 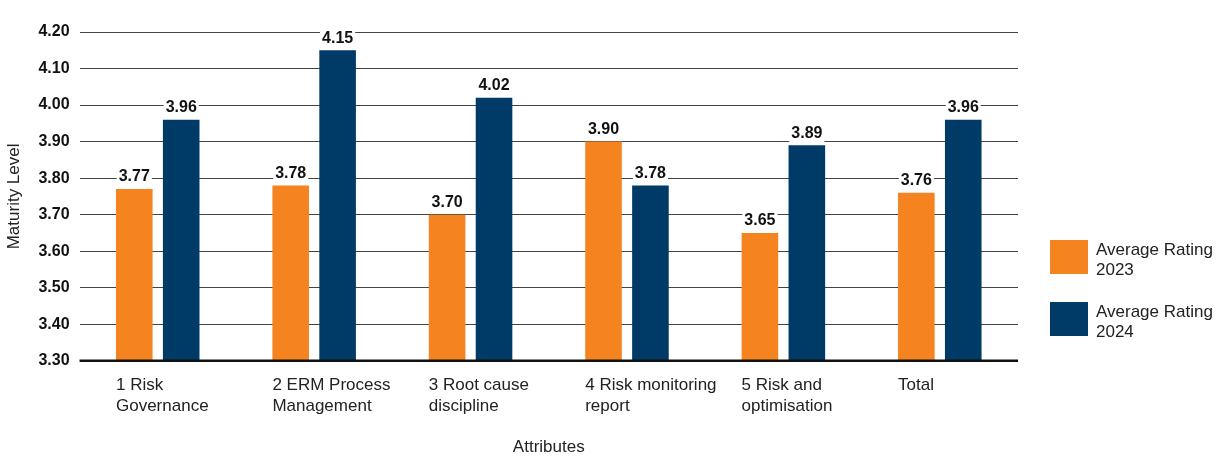 What do you see at coordinates (54, 31) in the screenshot?
I see `y-tick-label: 4.20` at bounding box center [54, 31].